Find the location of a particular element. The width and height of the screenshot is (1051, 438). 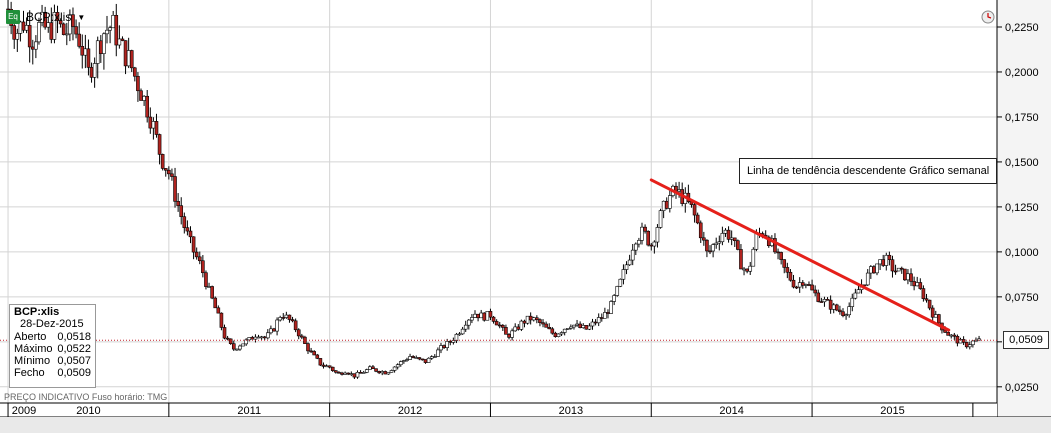

last-price-tag: 0,0509 is located at coordinates (1026, 340).